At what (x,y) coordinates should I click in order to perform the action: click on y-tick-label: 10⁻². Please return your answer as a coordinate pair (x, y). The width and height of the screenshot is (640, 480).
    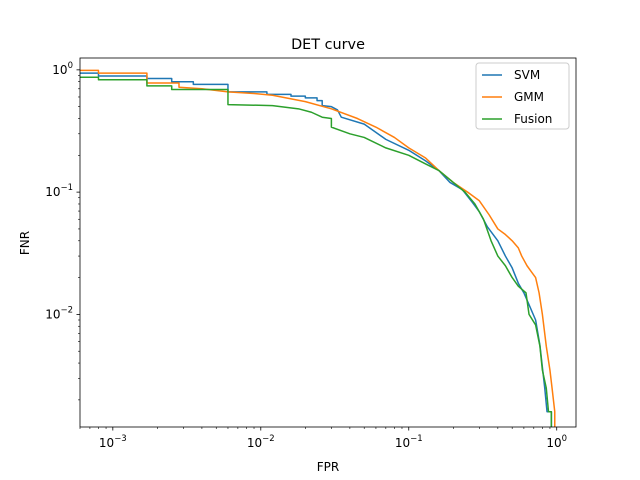
    Looking at the image, I should click on (59, 313).